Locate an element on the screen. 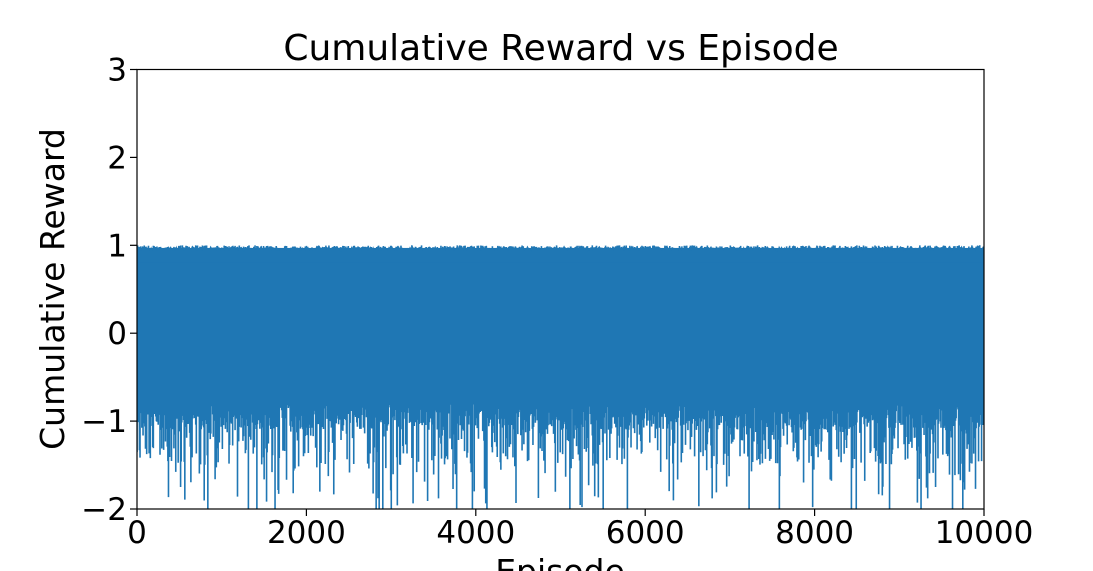  series-top-edge is located at coordinates (560, 254).